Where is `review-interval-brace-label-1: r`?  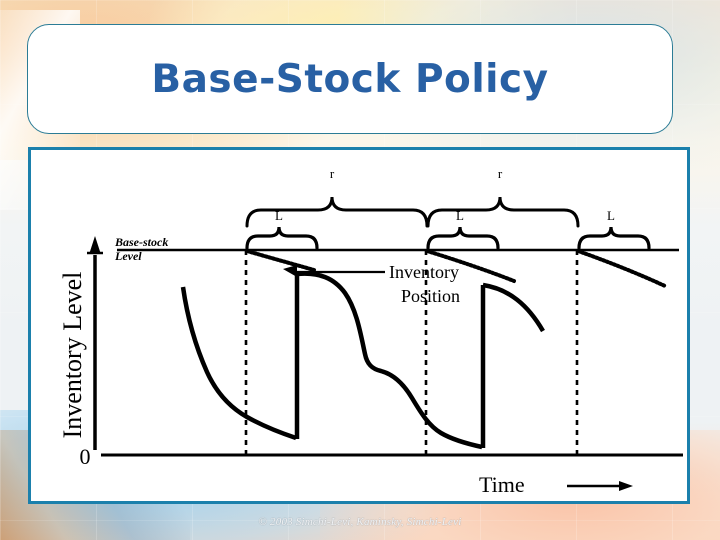
review-interval-brace-label-1: r is located at coordinates (332, 173).